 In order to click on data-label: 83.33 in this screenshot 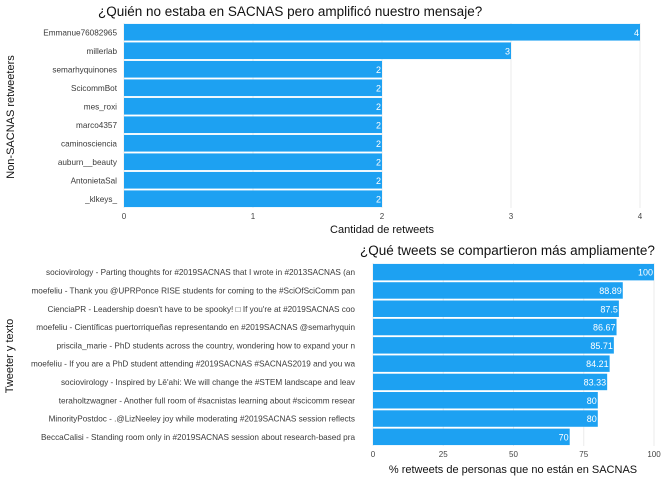, I will do `click(595, 382)`.